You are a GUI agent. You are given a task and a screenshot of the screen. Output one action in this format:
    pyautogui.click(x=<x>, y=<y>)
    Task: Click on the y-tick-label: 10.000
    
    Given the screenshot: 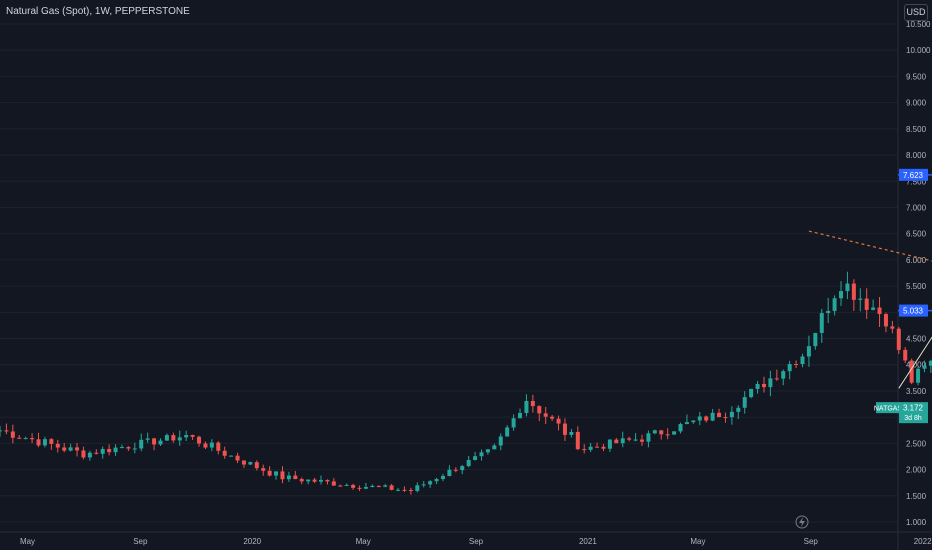 What is the action you would take?
    pyautogui.click(x=918, y=50)
    